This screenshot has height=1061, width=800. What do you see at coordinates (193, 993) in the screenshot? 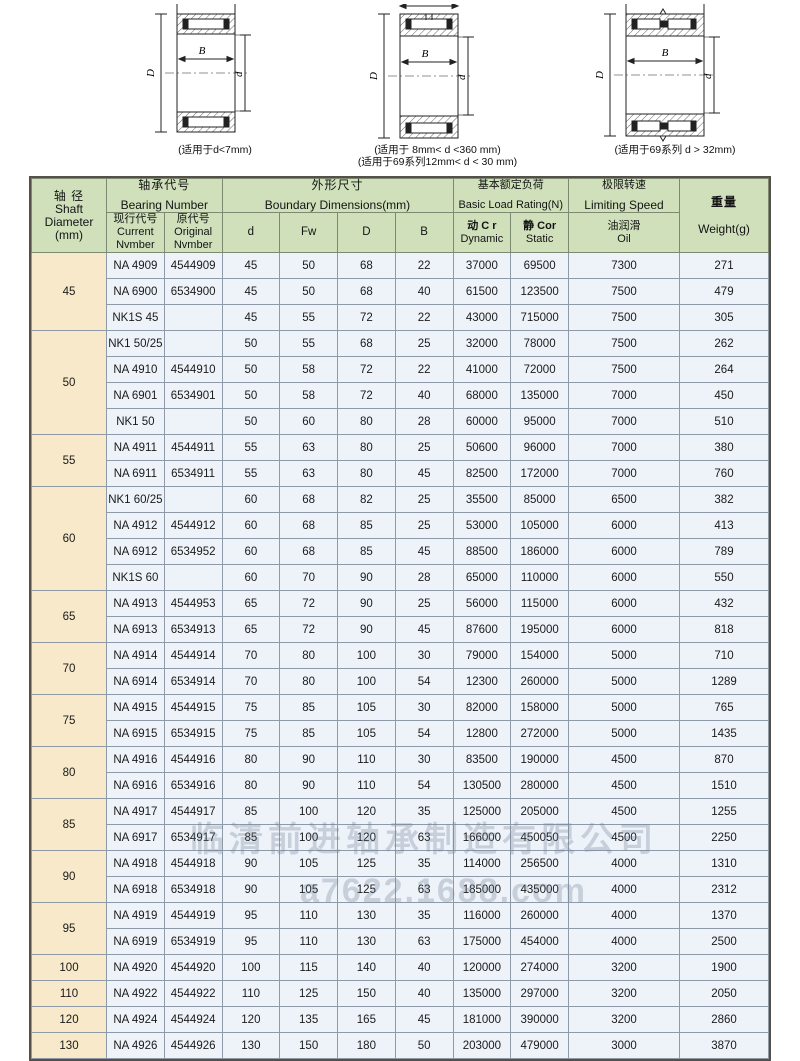
I see `cell-original-number: 4544922` at bounding box center [193, 993].